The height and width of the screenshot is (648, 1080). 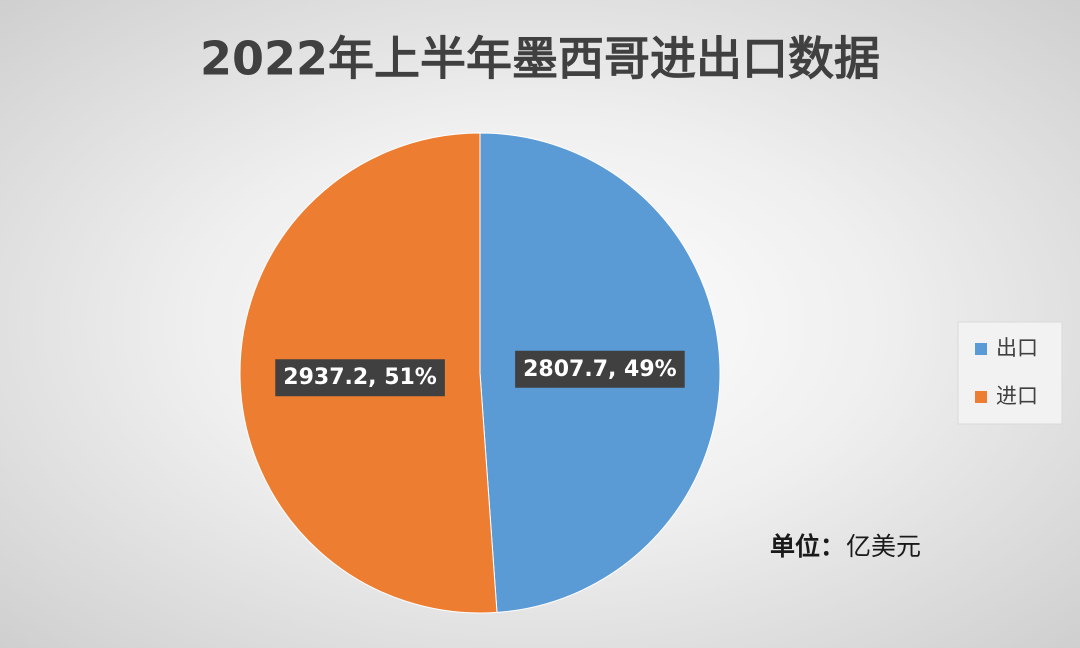 I want to click on chart-title: 2022年上半年墨西哥进出口数据, so click(x=540, y=59).